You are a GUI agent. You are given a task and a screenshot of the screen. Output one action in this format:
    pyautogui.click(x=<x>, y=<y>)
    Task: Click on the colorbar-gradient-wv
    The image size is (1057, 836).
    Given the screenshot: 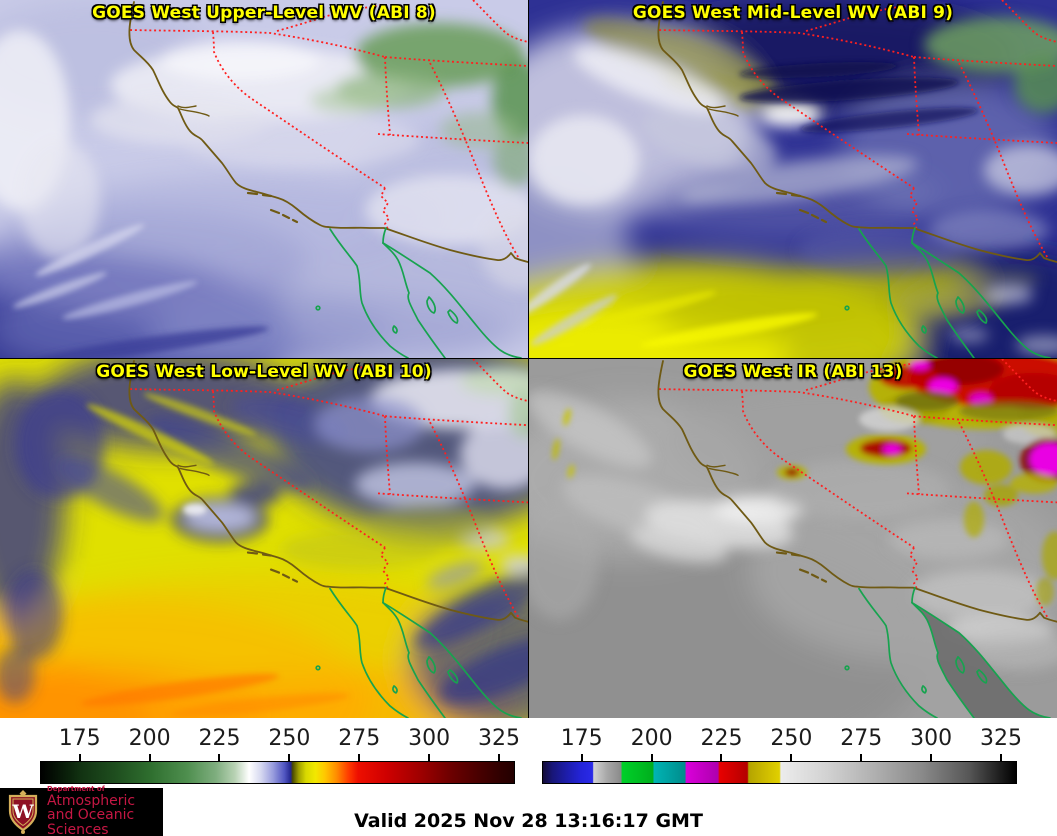 What is the action you would take?
    pyautogui.click(x=277, y=772)
    